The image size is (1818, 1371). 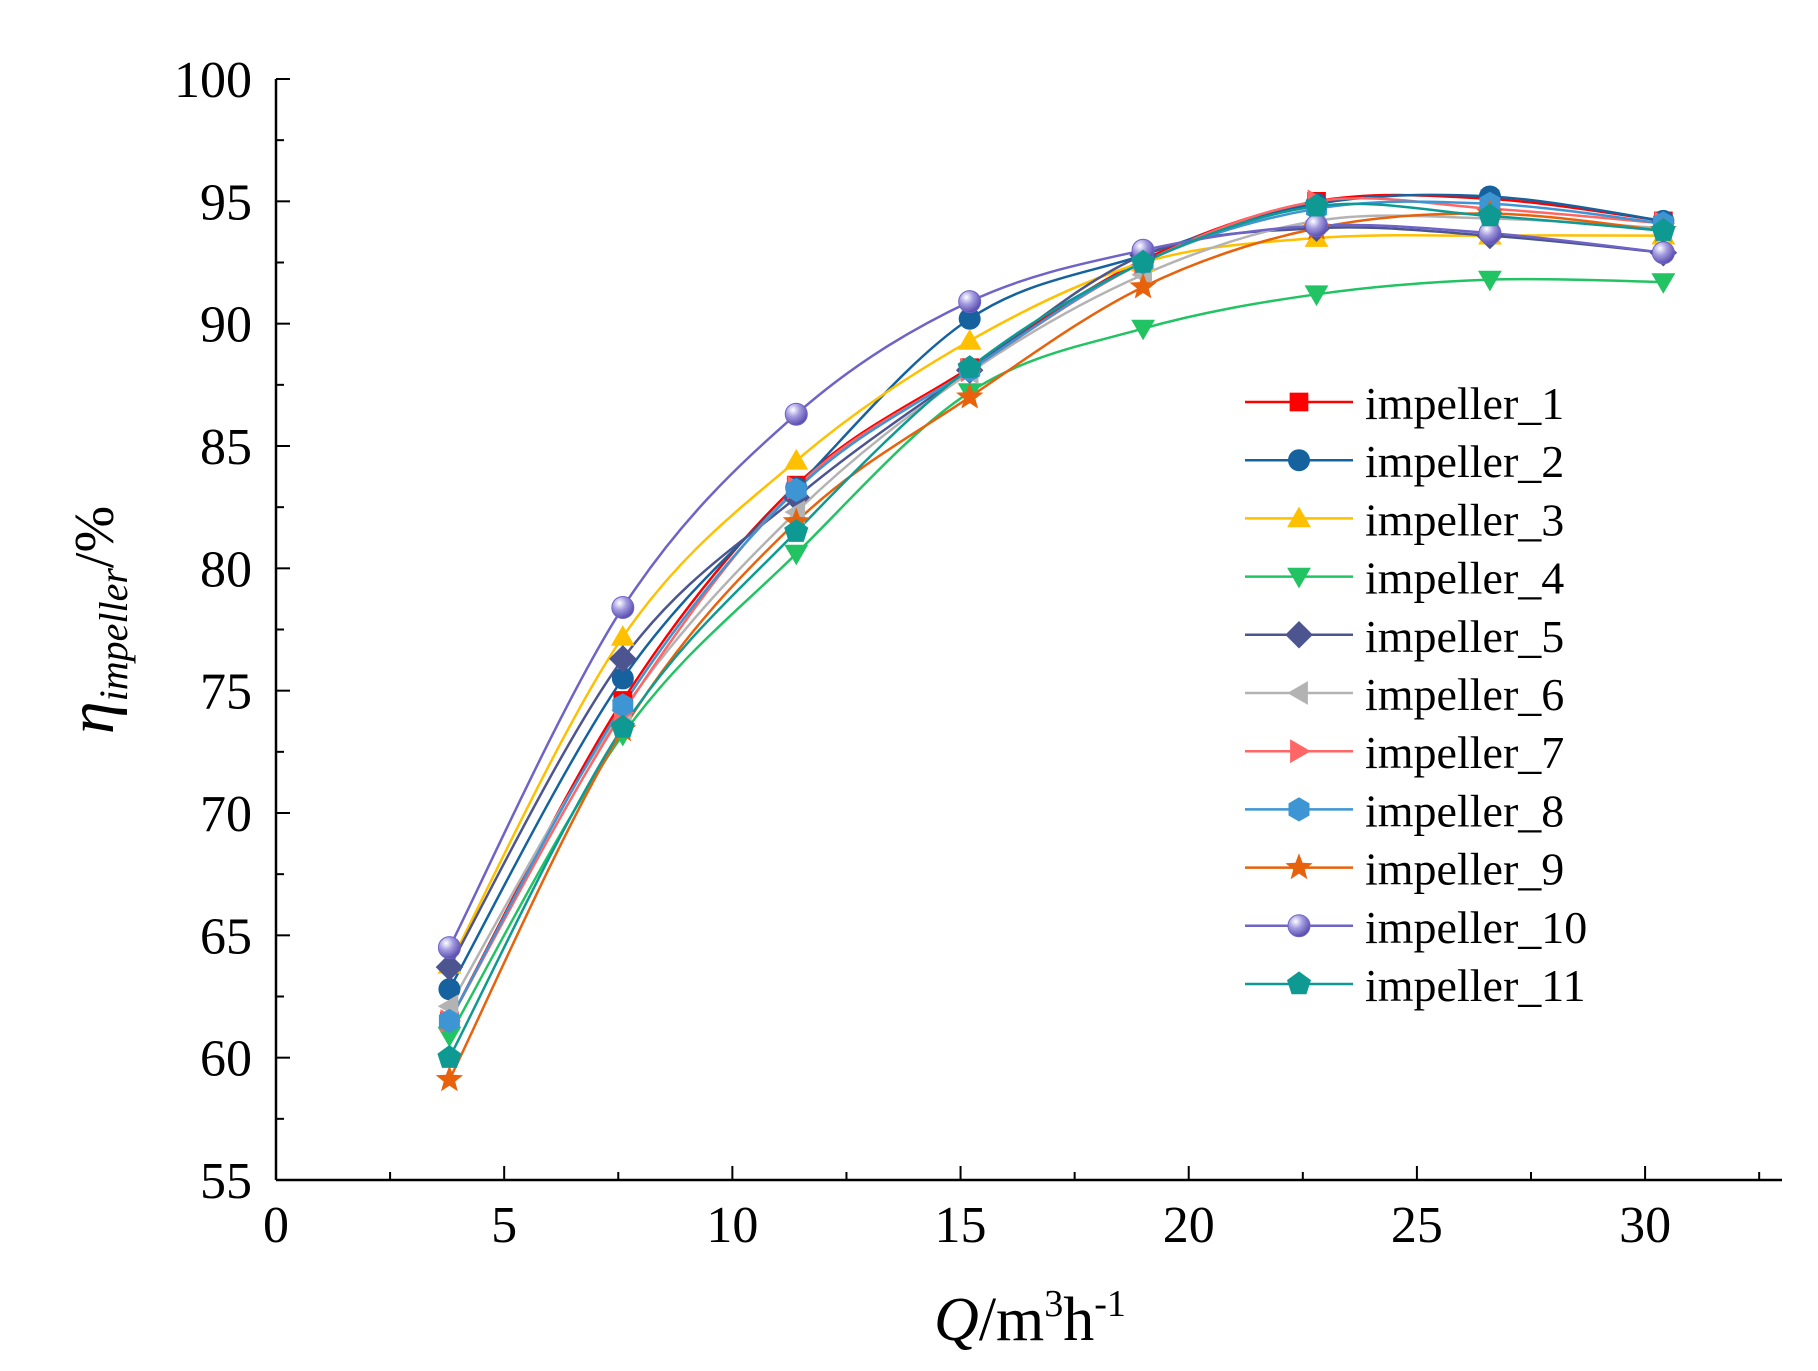 What do you see at coordinates (1110, 1304) in the screenshot?
I see `x-axis-sup2: -1` at bounding box center [1110, 1304].